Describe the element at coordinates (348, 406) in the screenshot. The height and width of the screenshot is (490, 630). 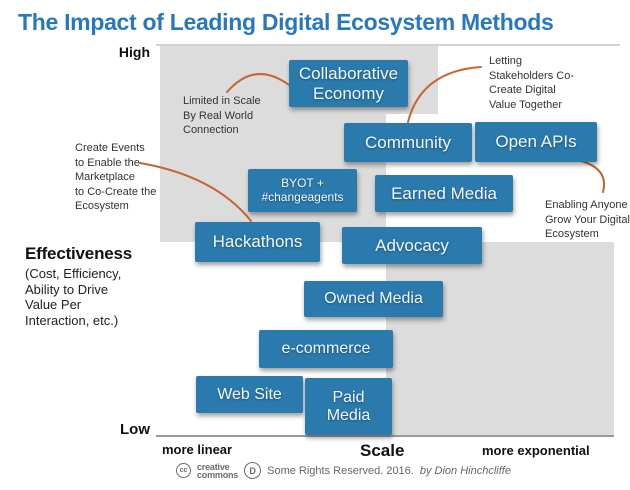
I see `method-box-paid-media: Paid Media` at that location.